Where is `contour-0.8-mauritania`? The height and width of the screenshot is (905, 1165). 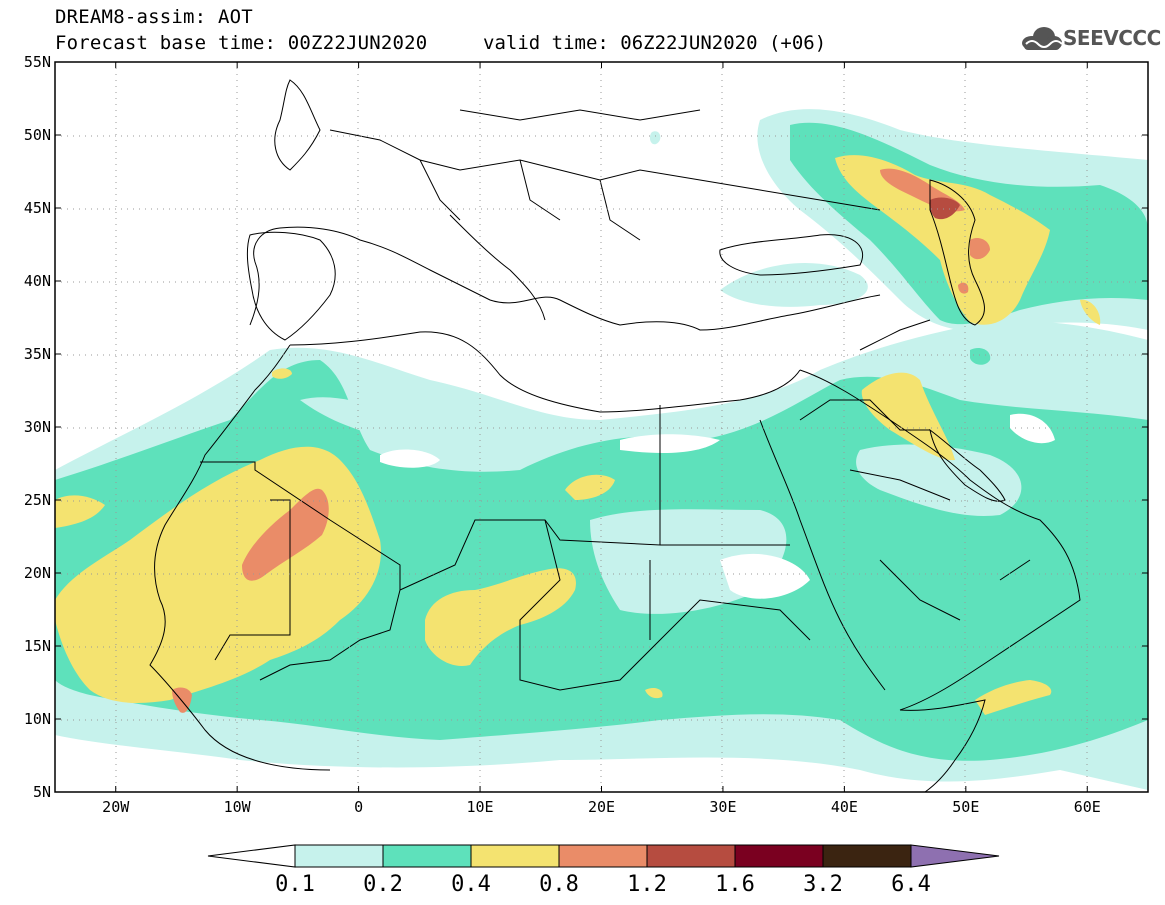 contour-0.8-mauritania is located at coordinates (285, 534).